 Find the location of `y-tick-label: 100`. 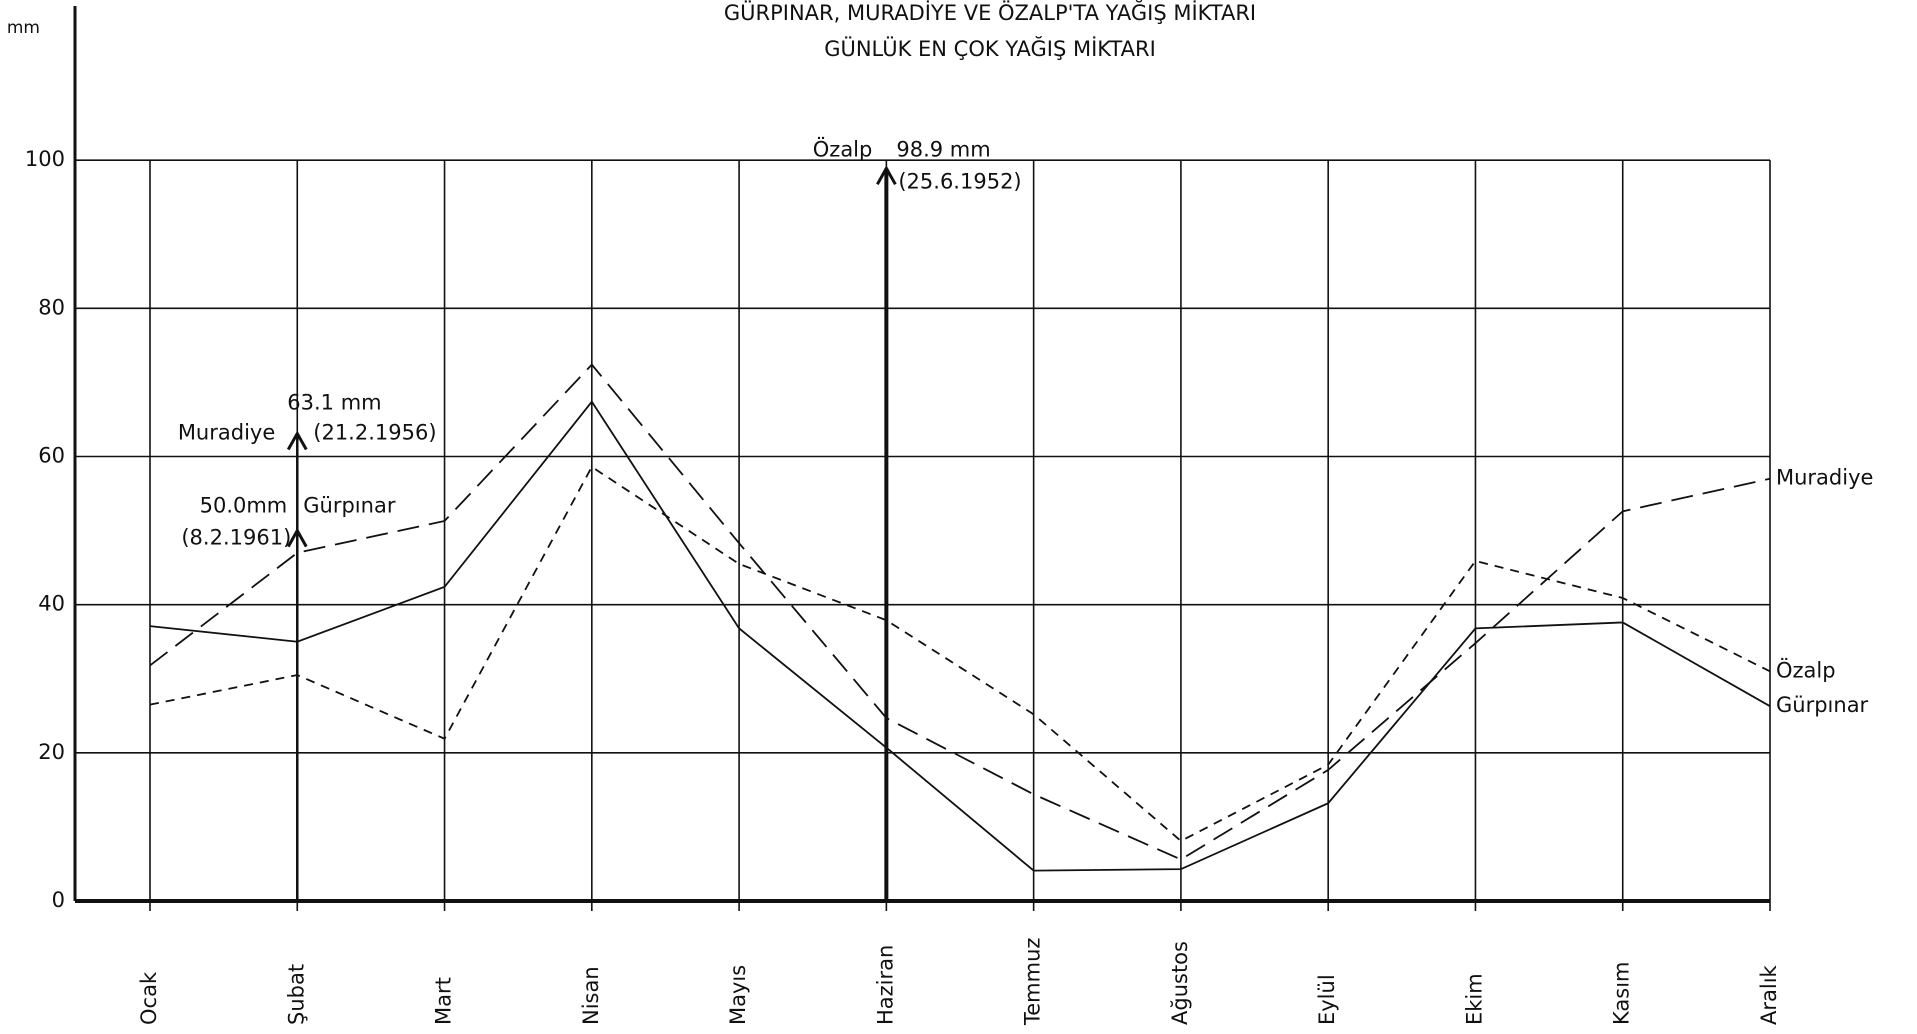

y-tick-label: 100 is located at coordinates (45, 159).